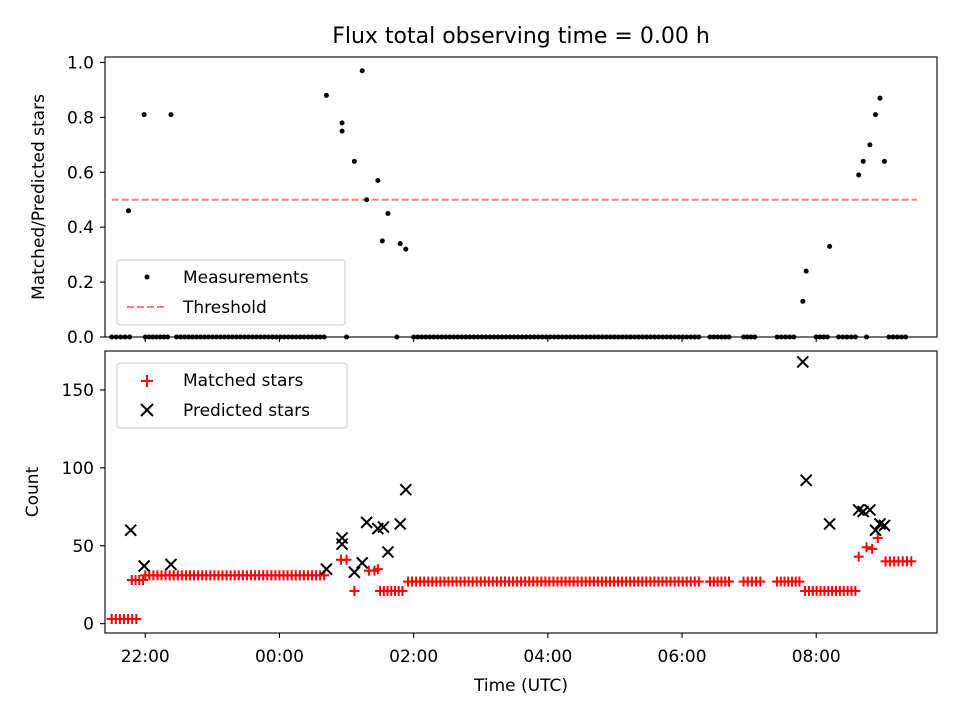 This screenshot has height=720, width=960. I want to click on top-x-ticks, so click(480, 339).